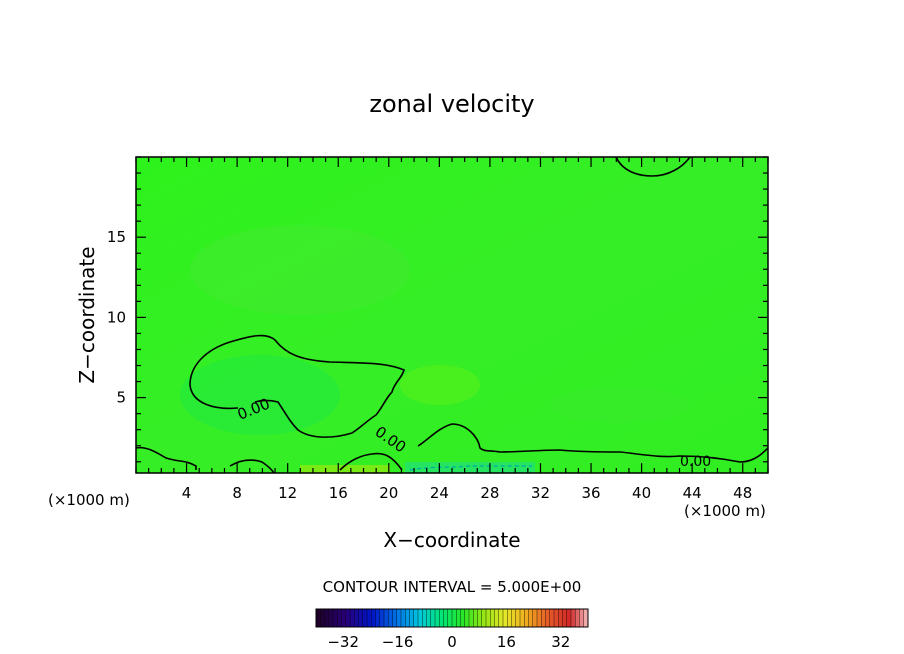 The width and height of the screenshot is (904, 654). Describe the element at coordinates (338, 493) in the screenshot. I see `x-tick-label: 16` at that location.